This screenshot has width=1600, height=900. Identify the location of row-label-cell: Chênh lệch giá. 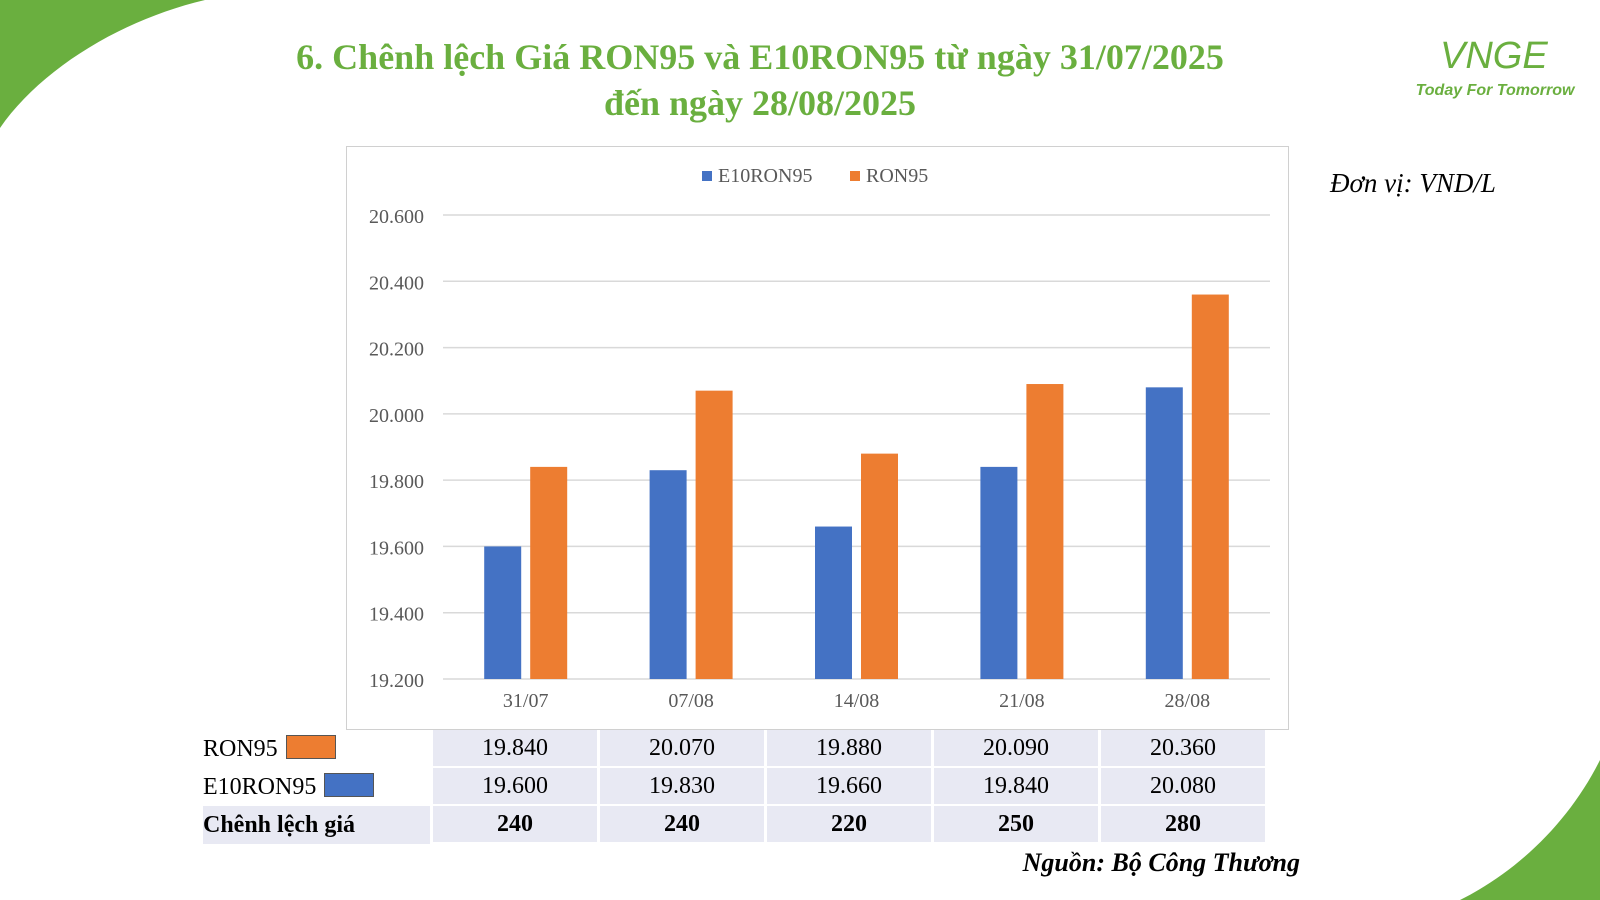
(316, 825).